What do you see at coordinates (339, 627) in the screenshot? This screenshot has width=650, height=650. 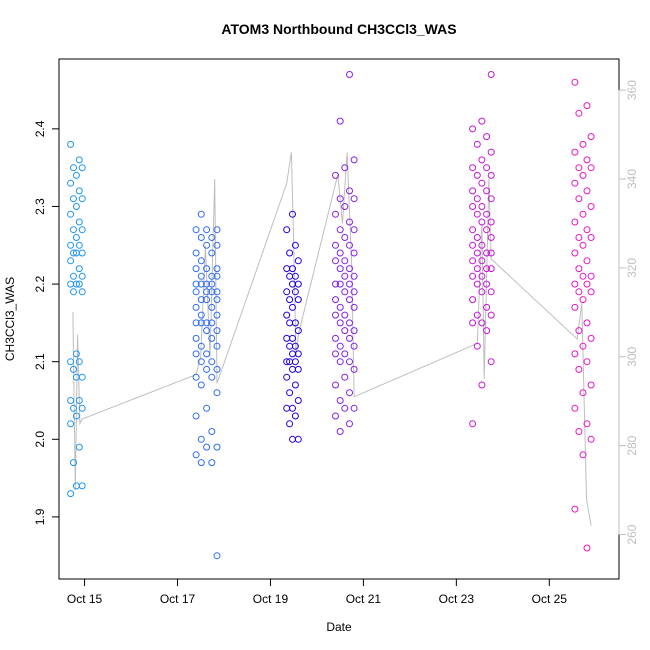 I see `x-axis-label: Date` at bounding box center [339, 627].